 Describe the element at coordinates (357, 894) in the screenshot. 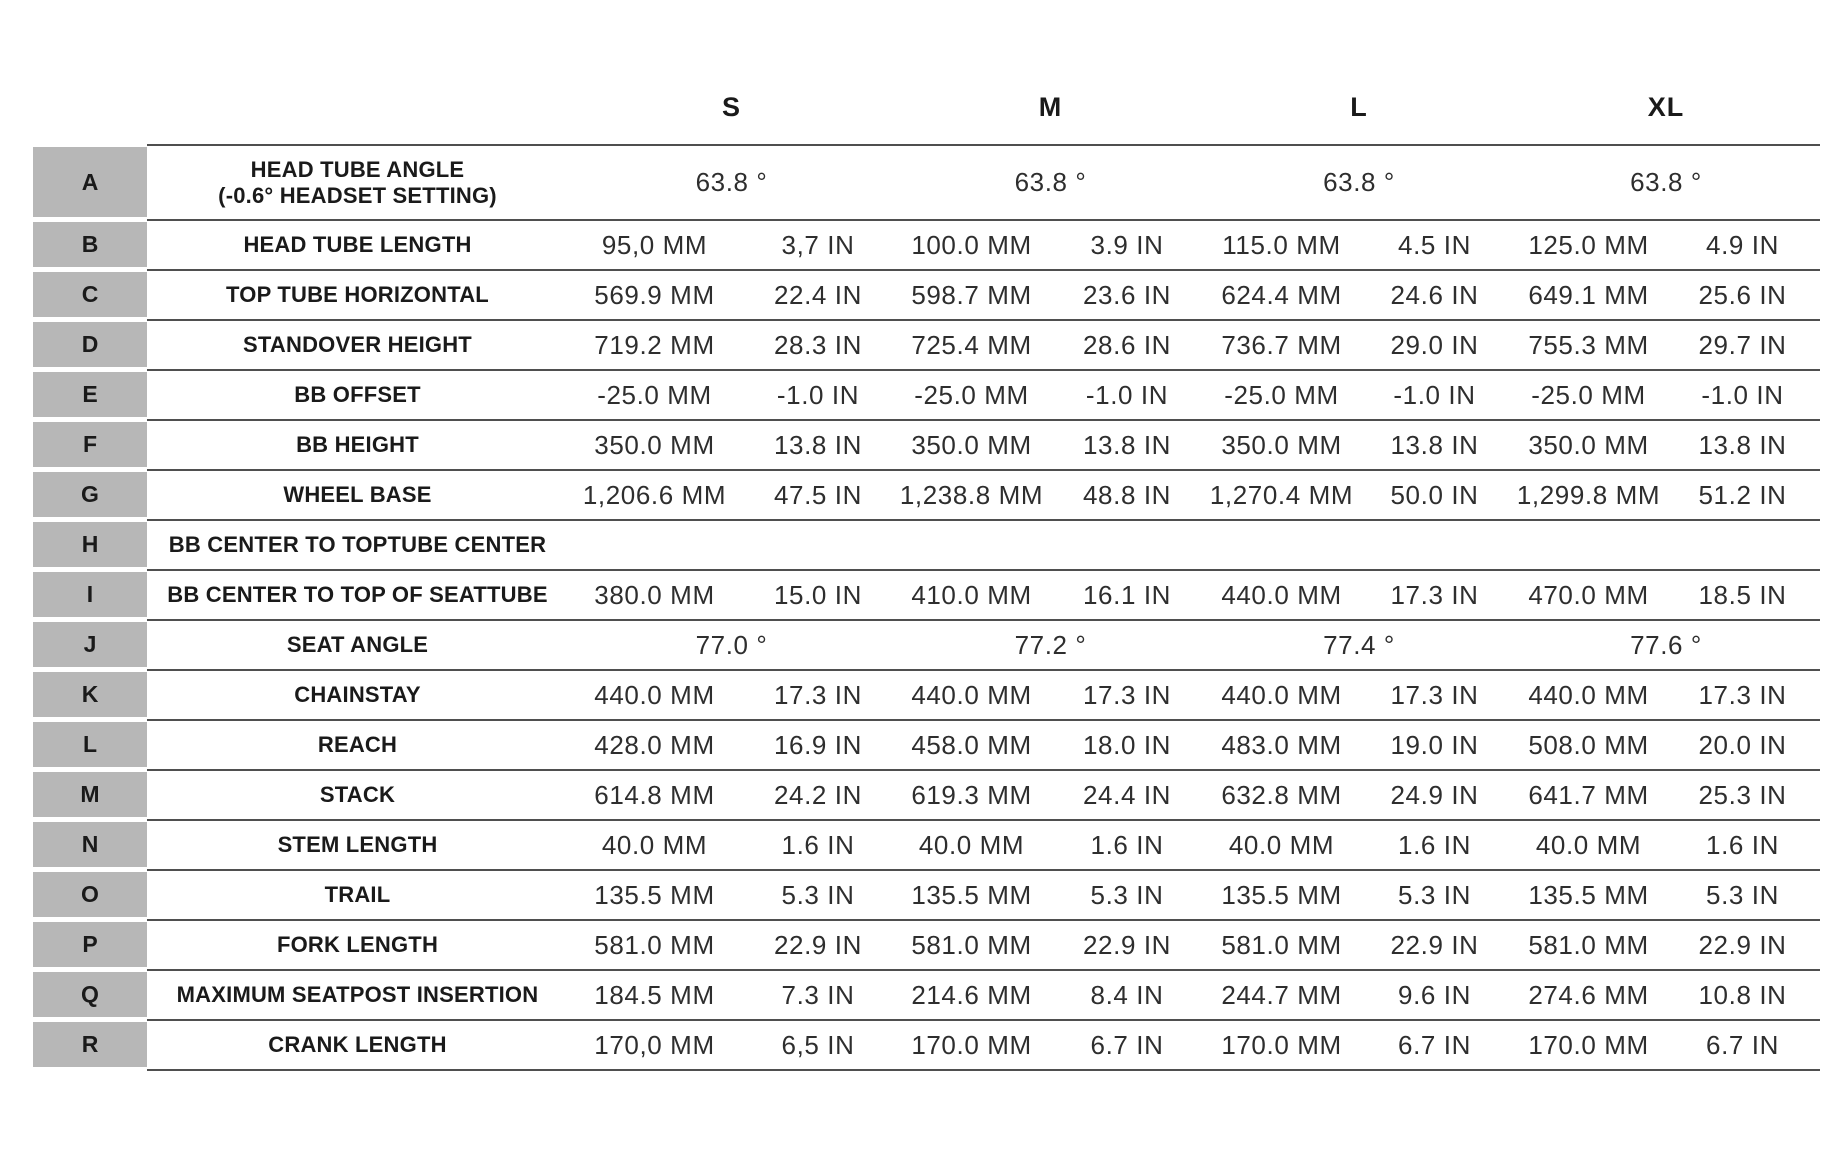

I see `parameter-label: TRAIL` at that location.